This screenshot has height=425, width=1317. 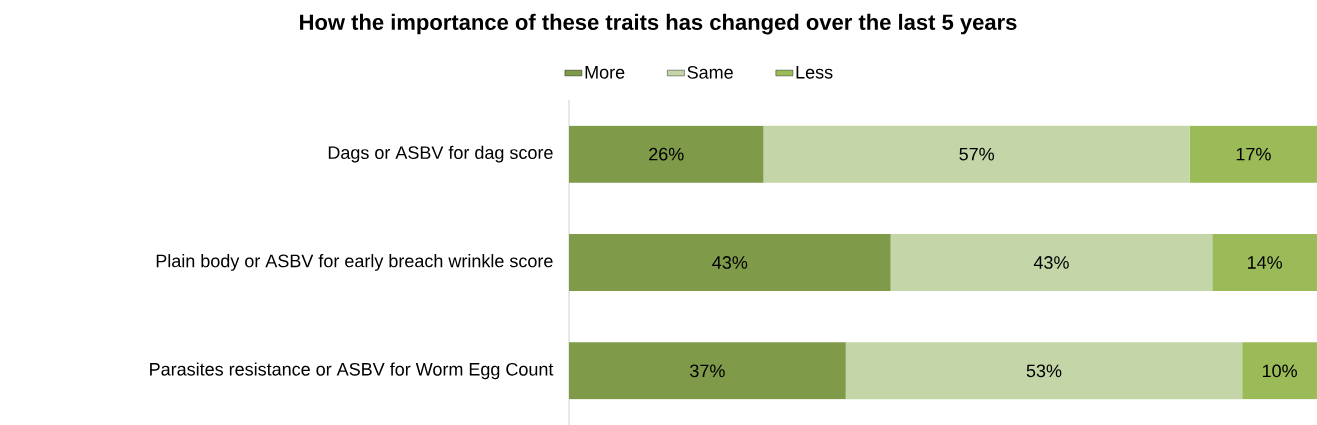 I want to click on data-label: 17%, so click(x=1253, y=154).